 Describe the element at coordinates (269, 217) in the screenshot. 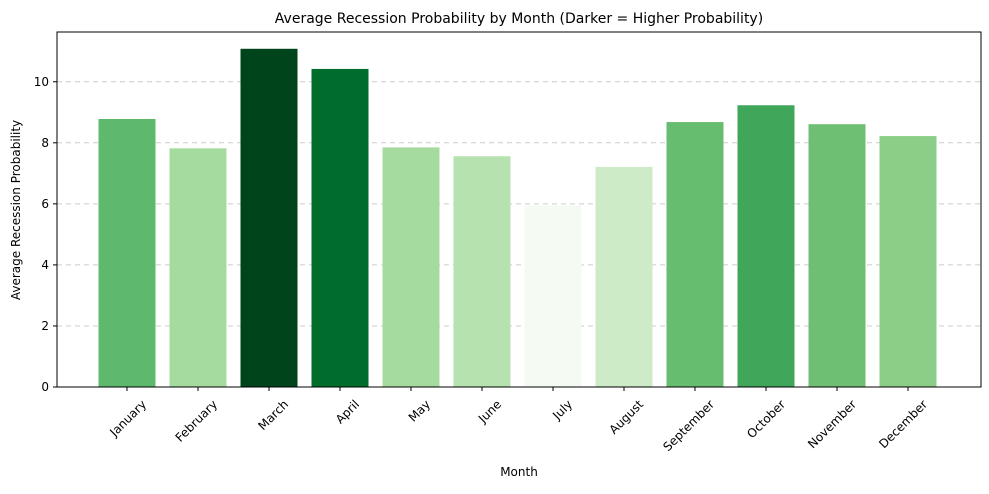

I see `bar-march` at that location.